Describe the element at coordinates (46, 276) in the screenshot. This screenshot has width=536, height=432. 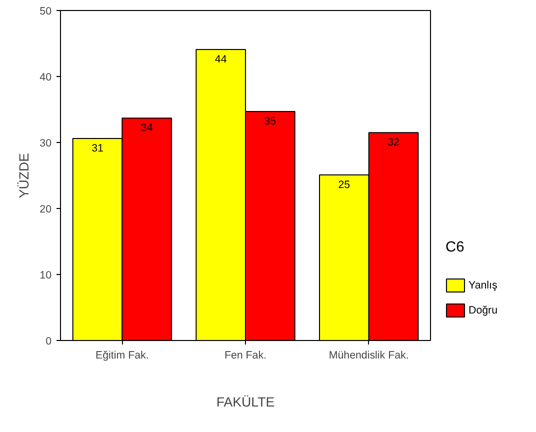
I see `y-tick-label: 10` at that location.